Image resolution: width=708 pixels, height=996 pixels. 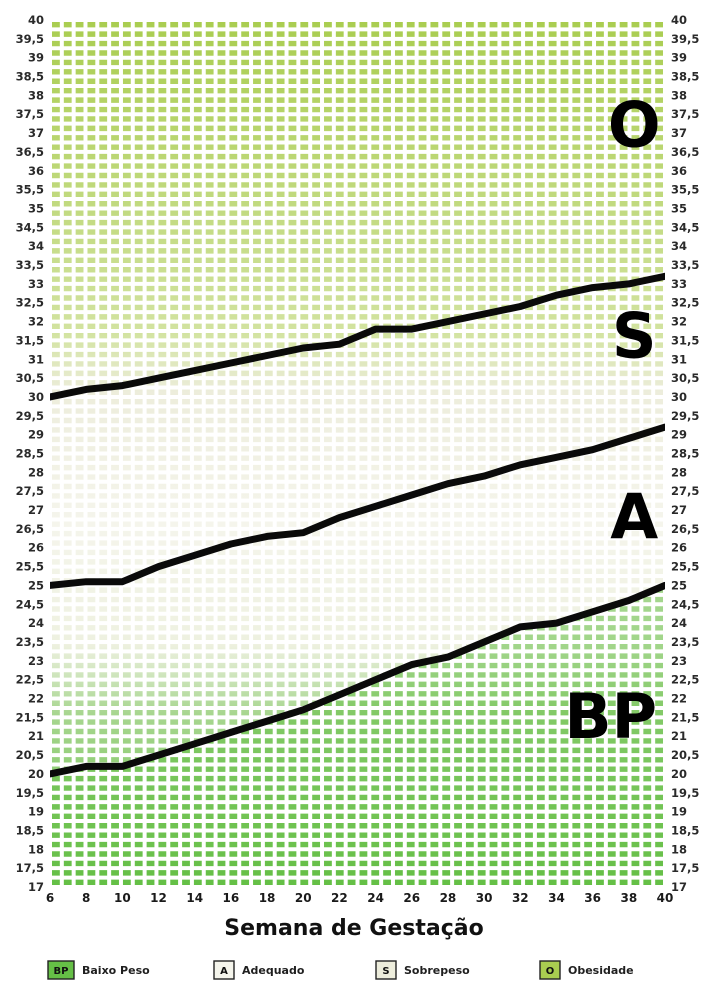 I want to click on y-tick-label: 33, so click(x=679, y=284).